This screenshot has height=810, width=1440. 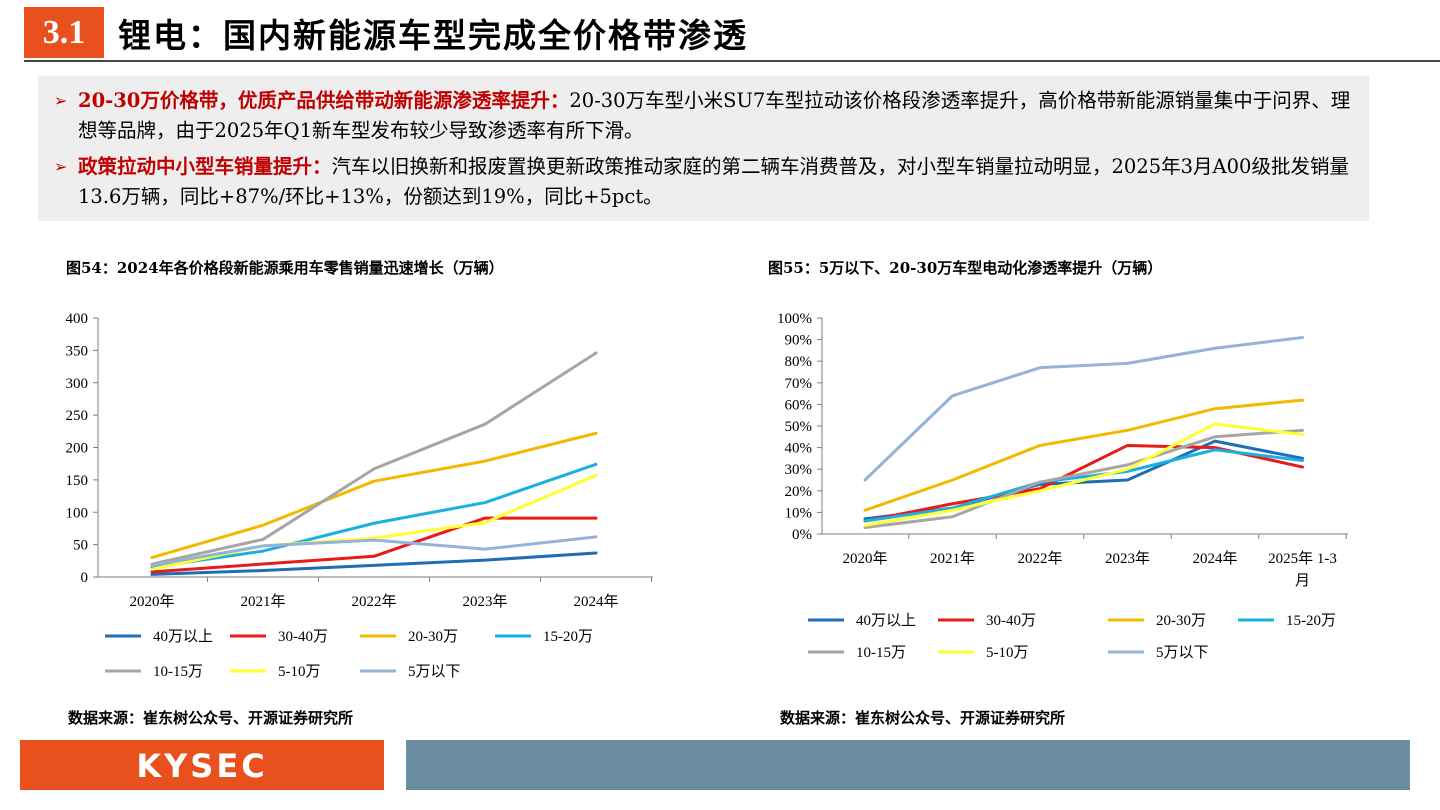 What do you see at coordinates (799, 449) in the screenshot?
I see `y-tick-label: 40%` at bounding box center [799, 449].